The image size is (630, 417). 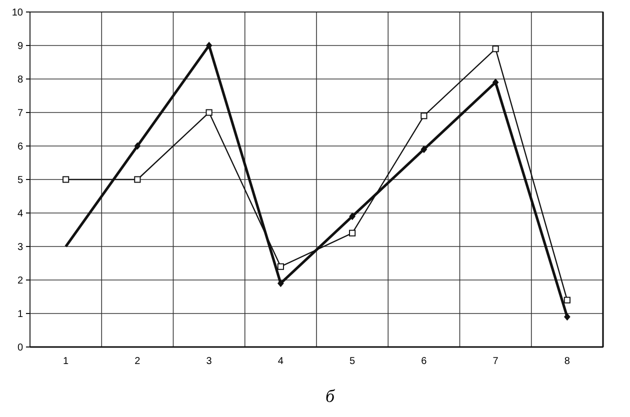 I want to click on y-tick-label: 9, so click(x=20, y=46).